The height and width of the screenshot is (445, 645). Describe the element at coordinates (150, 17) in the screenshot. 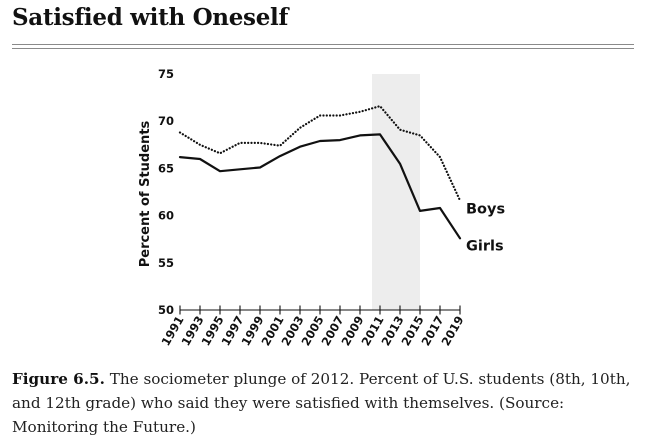

I see `page-heading: Satisfied with Oneself` at that location.